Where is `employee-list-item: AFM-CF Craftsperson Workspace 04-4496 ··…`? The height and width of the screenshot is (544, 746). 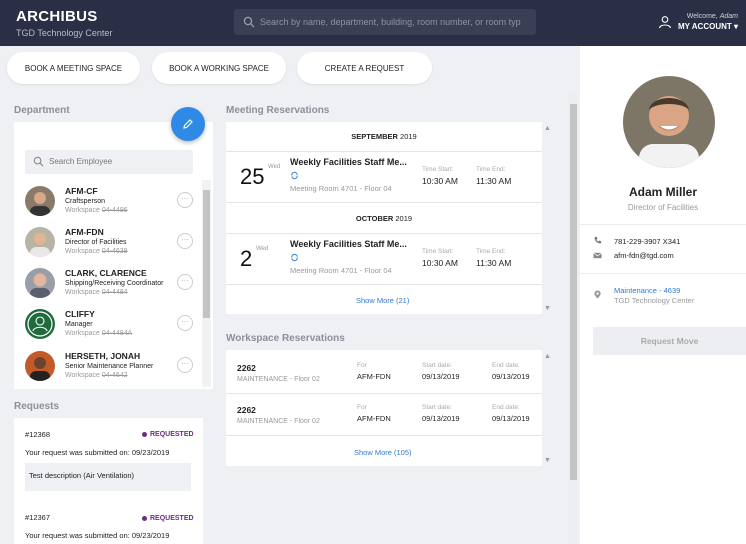
employee-list-item: AFM-CF Craftsperson Workspace 04-4496 ··… is located at coordinates (114, 202).